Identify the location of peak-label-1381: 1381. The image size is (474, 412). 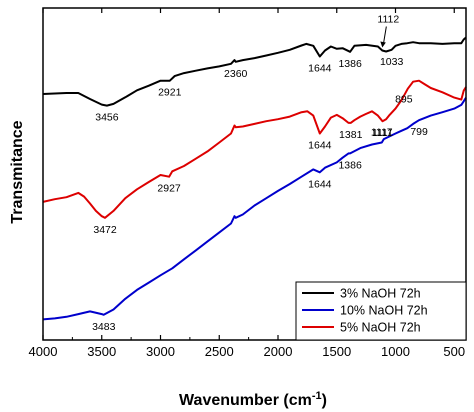
(351, 135).